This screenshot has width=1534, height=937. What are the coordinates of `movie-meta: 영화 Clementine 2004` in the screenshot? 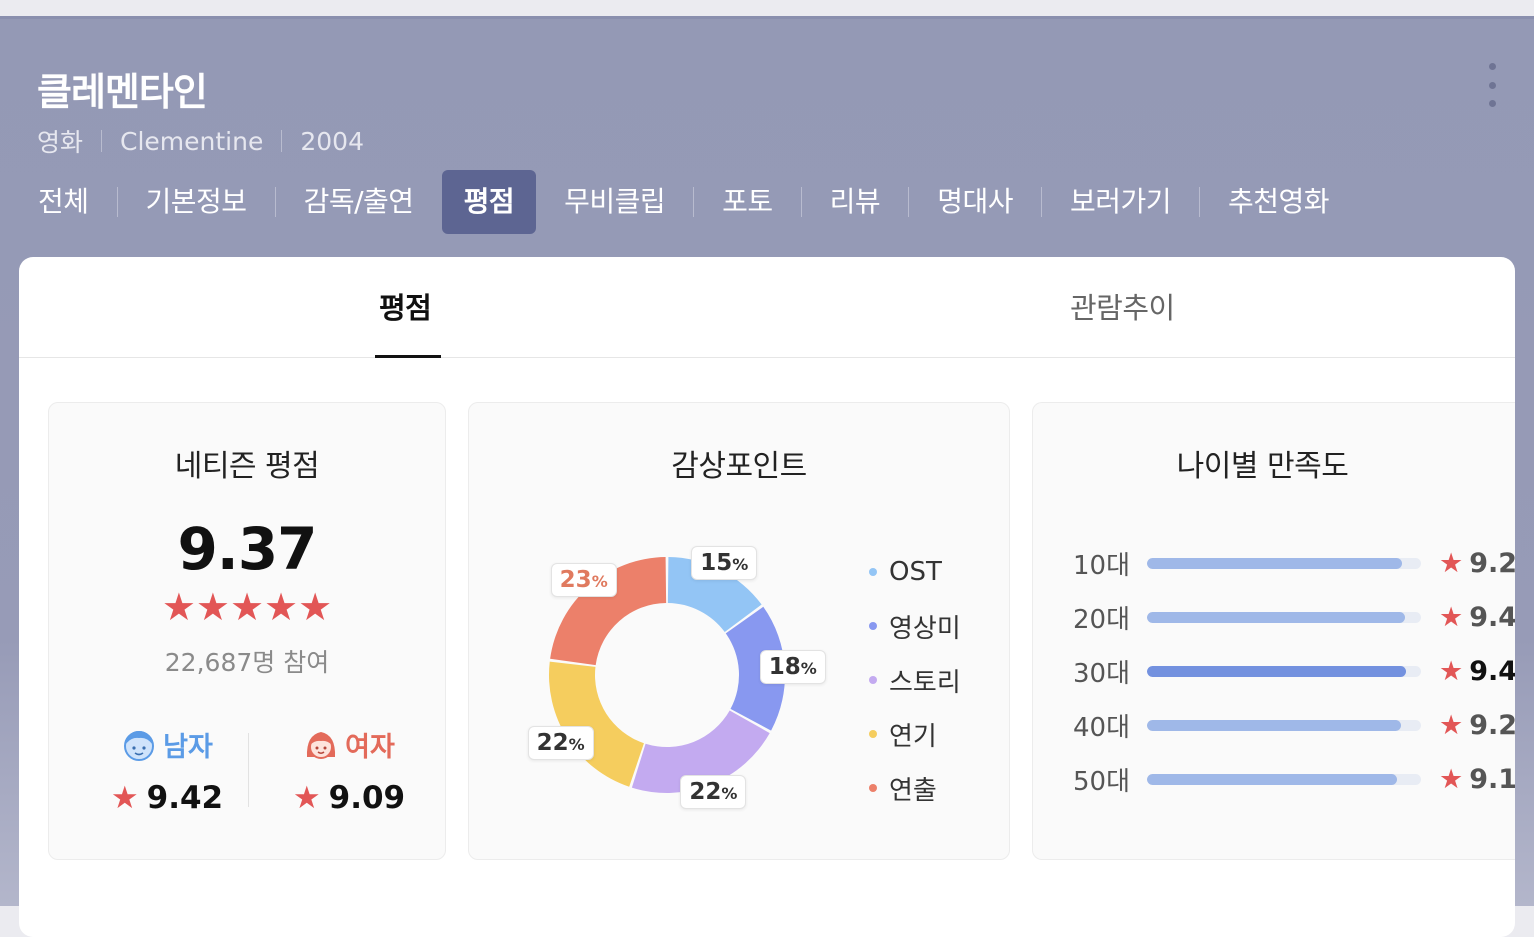 It's located at (200, 141).